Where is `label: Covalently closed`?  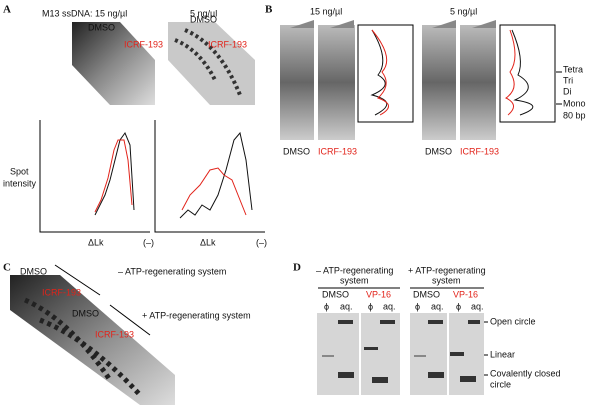
label: Covalently closed is located at coordinates (525, 373).